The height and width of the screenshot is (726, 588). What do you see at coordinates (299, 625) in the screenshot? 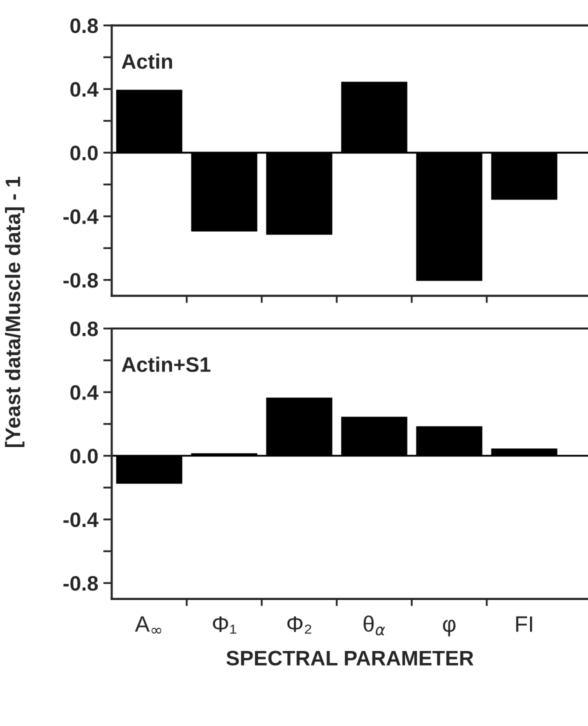
I see `x-tick-label: Φ₂` at bounding box center [299, 625].